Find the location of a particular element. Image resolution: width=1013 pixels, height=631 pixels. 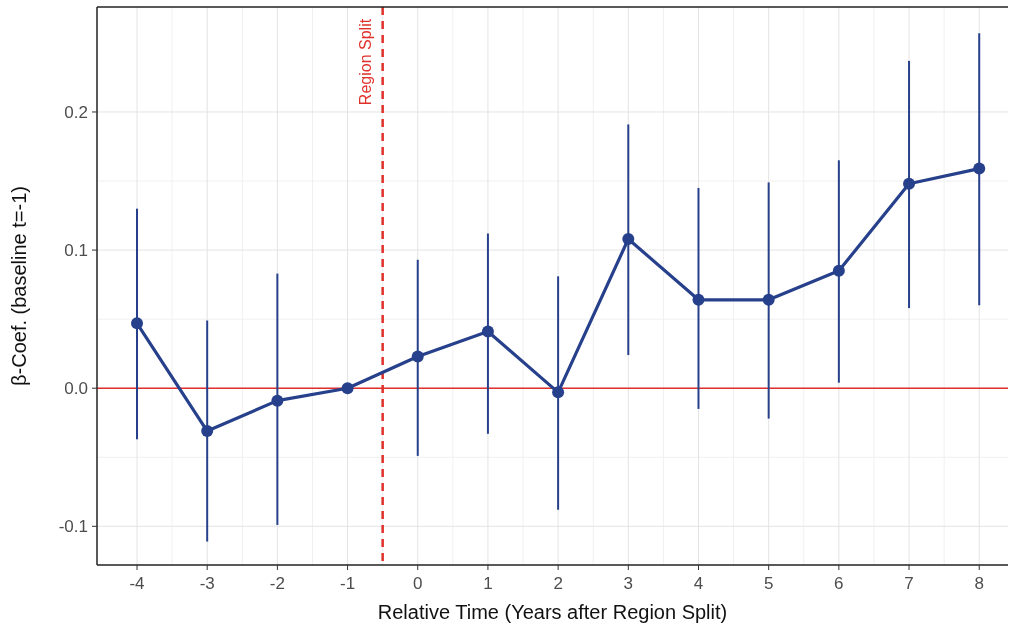

x-tick-label: 1 is located at coordinates (488, 583).